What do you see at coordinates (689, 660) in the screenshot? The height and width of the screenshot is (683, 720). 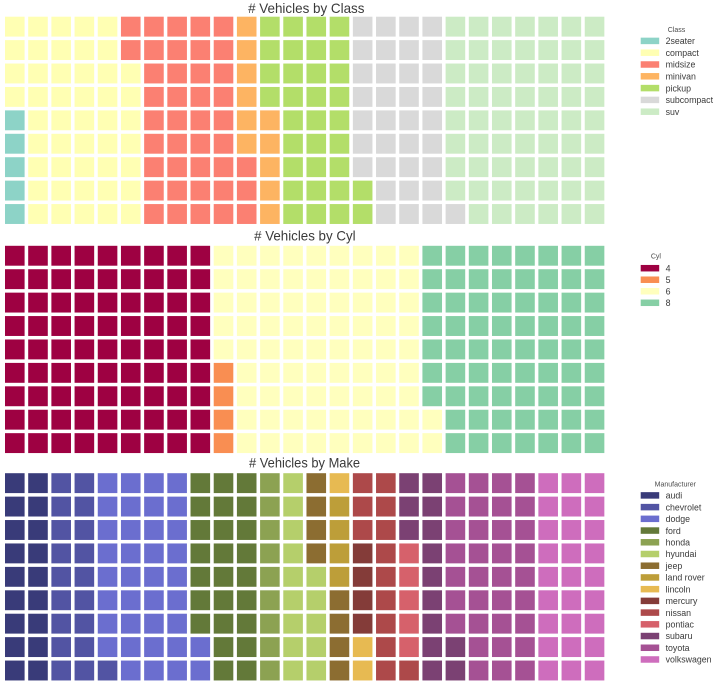 I see `svg-text: volkswagen` at bounding box center [689, 660].